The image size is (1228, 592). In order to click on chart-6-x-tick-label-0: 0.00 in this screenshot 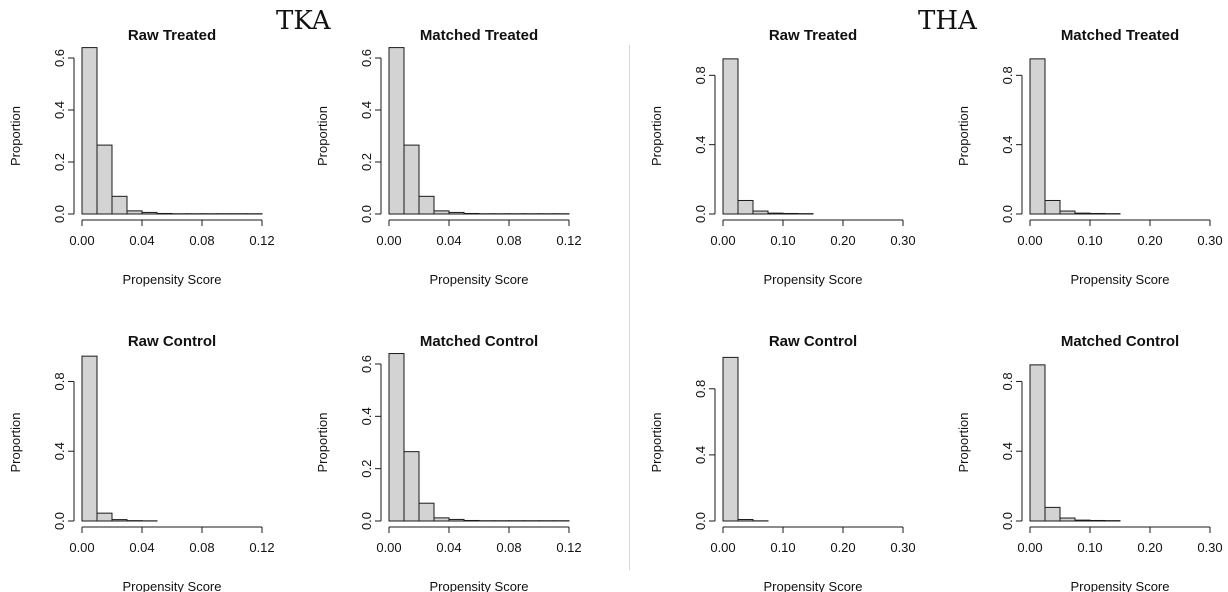, I will do `click(722, 547)`.